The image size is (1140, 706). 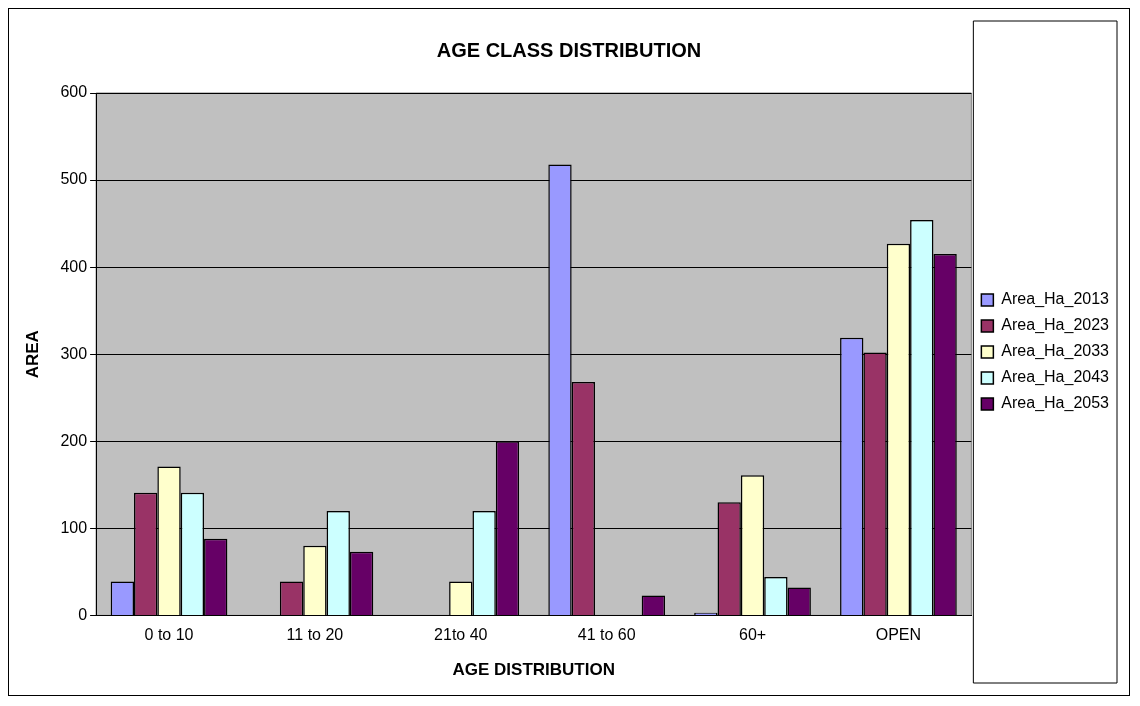 I want to click on y-tick-label: 500, so click(x=74, y=179).